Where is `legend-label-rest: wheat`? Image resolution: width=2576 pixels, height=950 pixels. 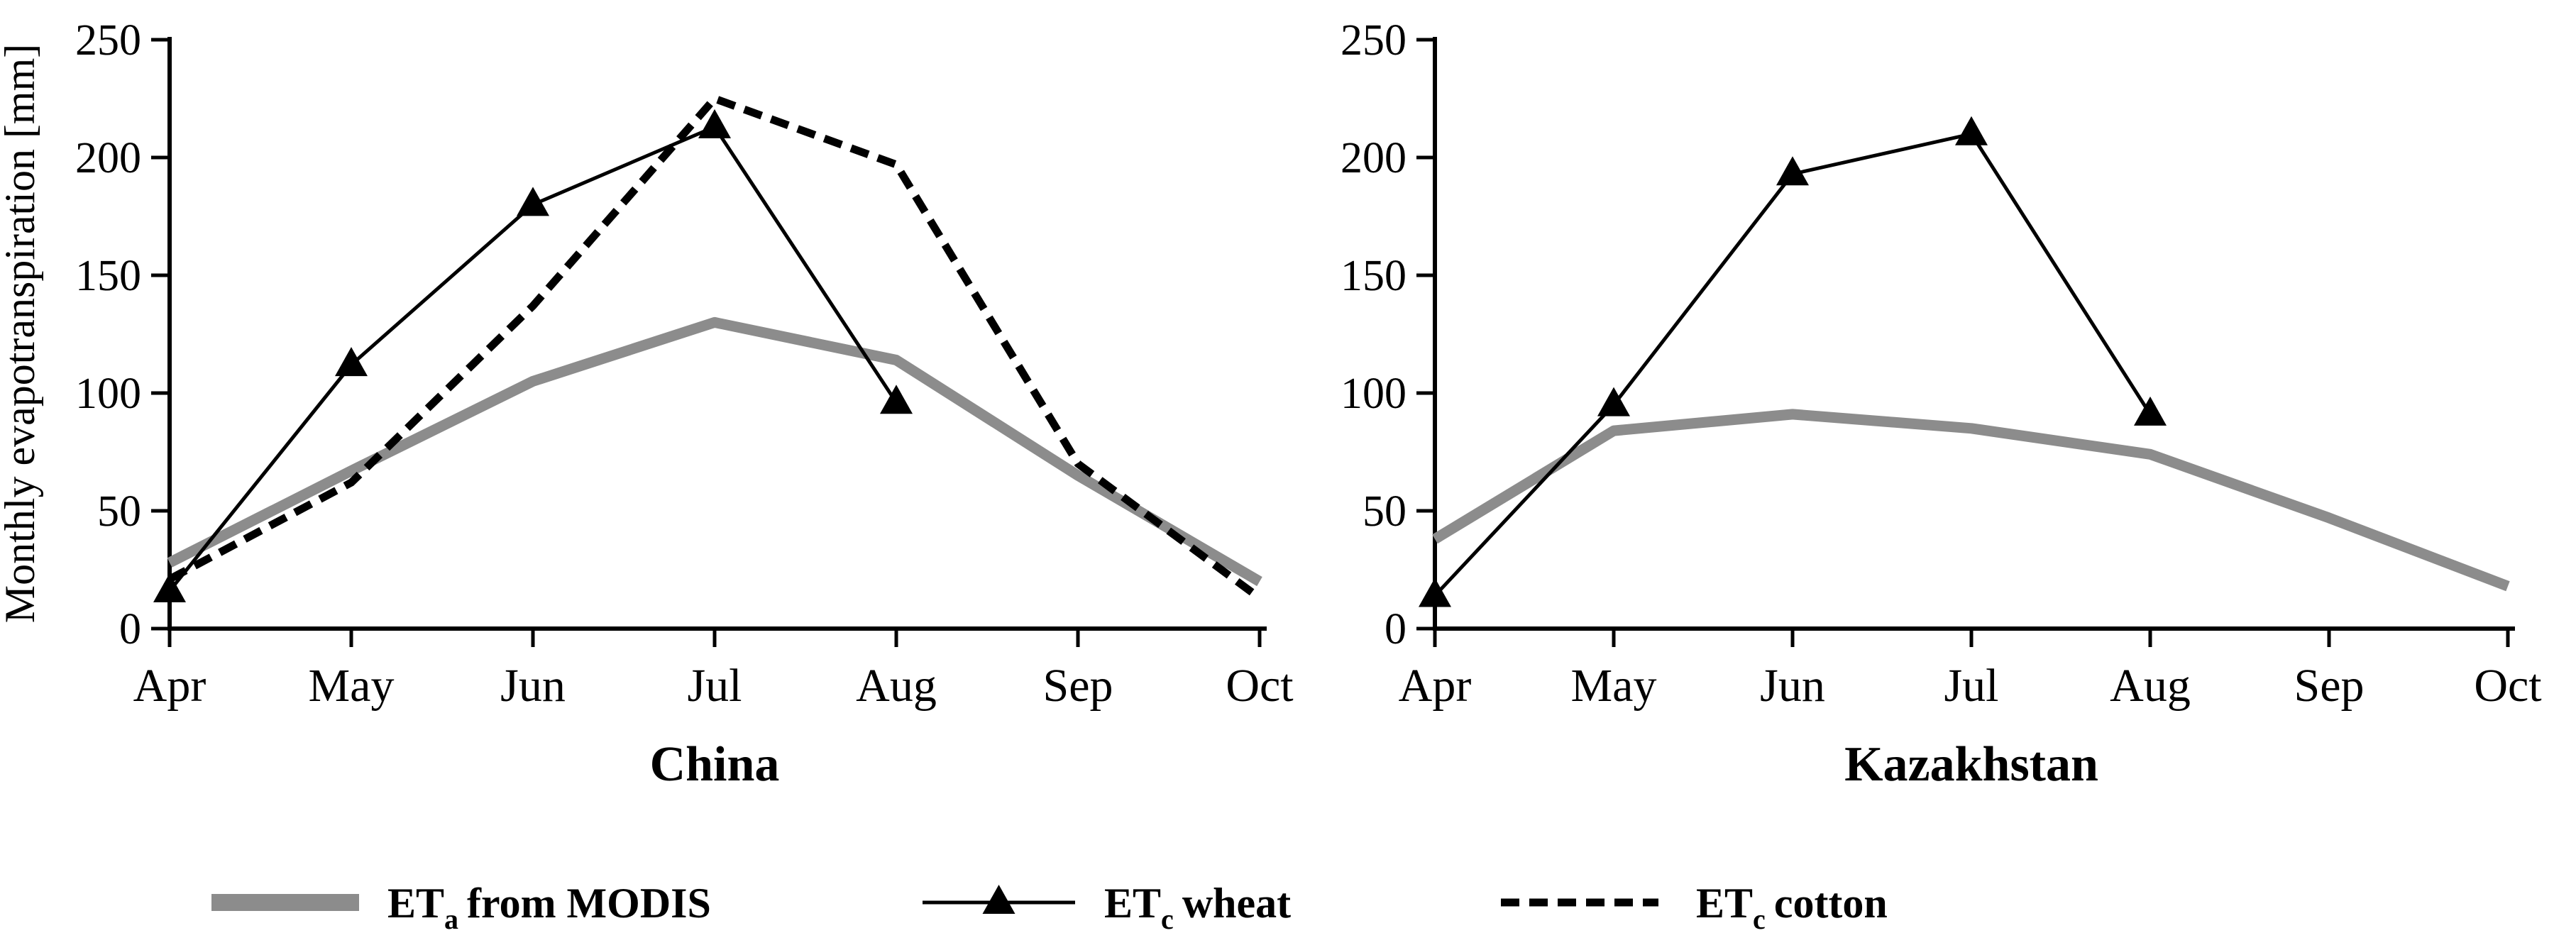
legend-label-rest: wheat is located at coordinates (1236, 903).